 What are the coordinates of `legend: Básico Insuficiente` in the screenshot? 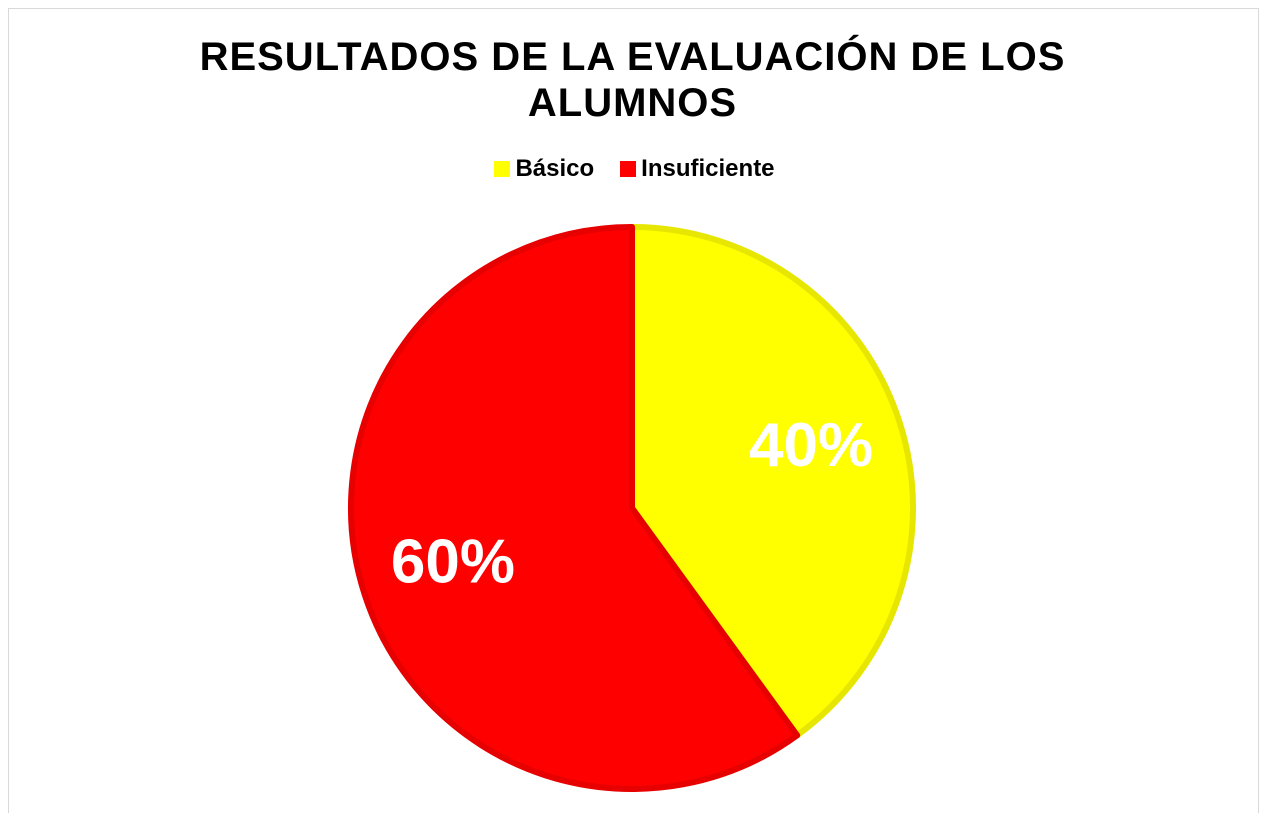 It's located at (634, 169).